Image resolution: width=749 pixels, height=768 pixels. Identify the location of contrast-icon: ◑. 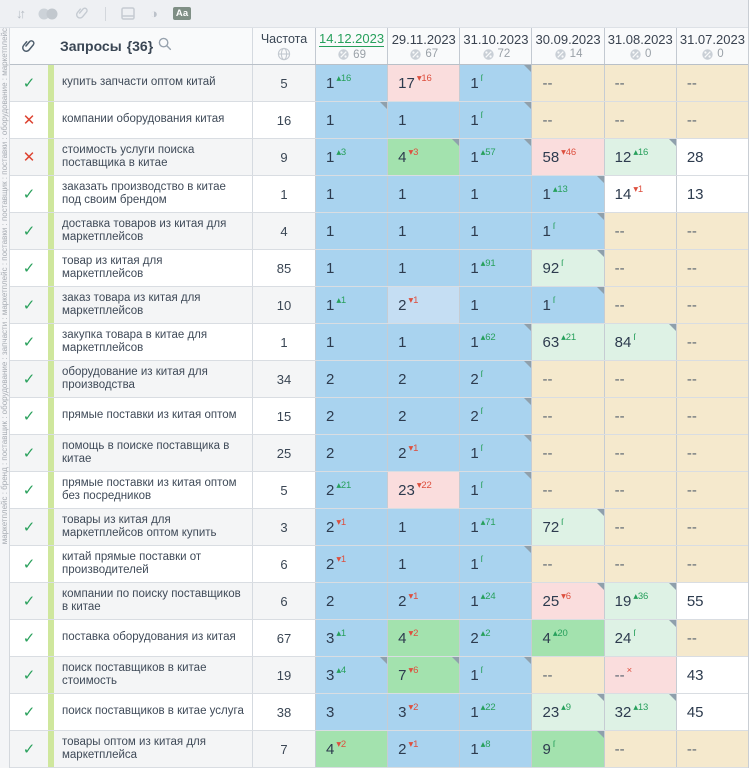
(154, 13).